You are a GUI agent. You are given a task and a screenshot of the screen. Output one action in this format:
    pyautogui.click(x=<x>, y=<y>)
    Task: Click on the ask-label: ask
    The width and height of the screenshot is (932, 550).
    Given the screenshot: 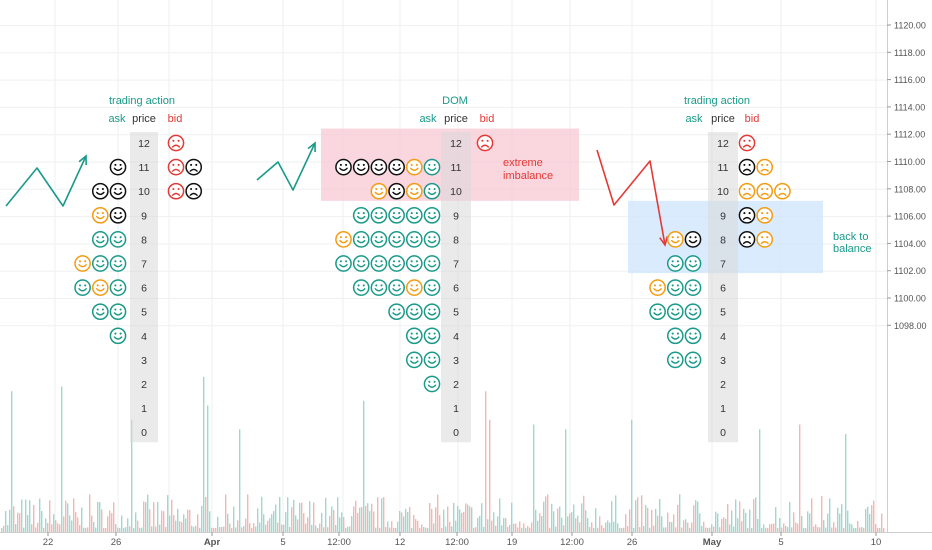 What is the action you would take?
    pyautogui.click(x=694, y=119)
    